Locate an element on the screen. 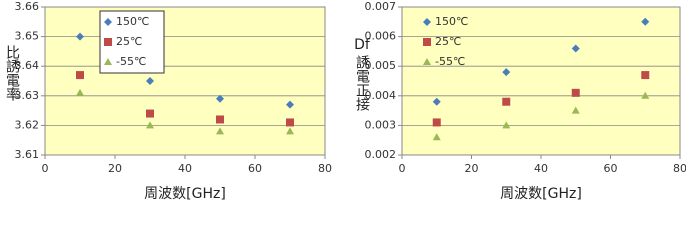  y-tick-label: 3.65 is located at coordinates (27, 36).